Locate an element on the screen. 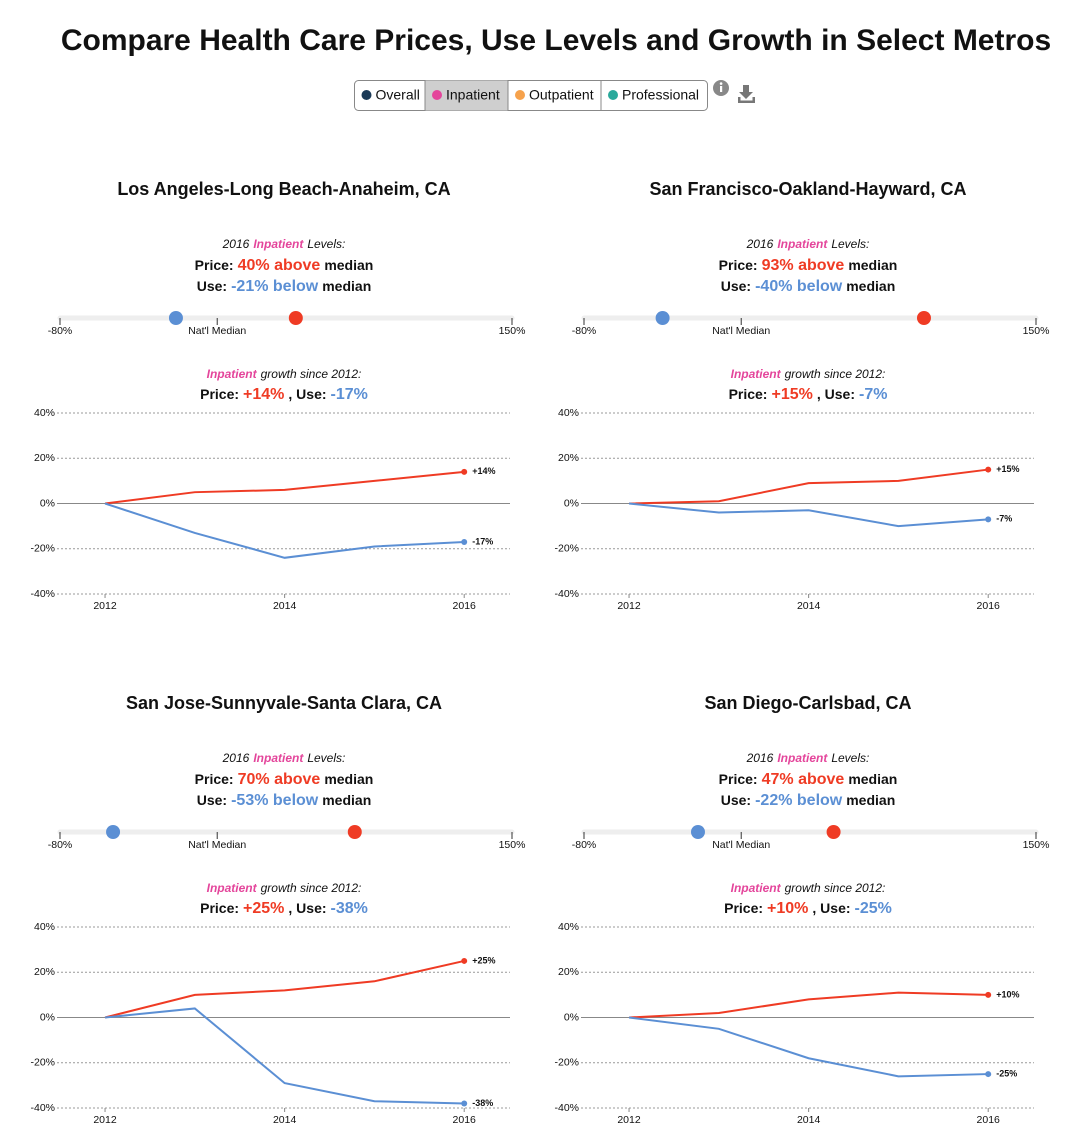  label: Use: is located at coordinates (212, 286).